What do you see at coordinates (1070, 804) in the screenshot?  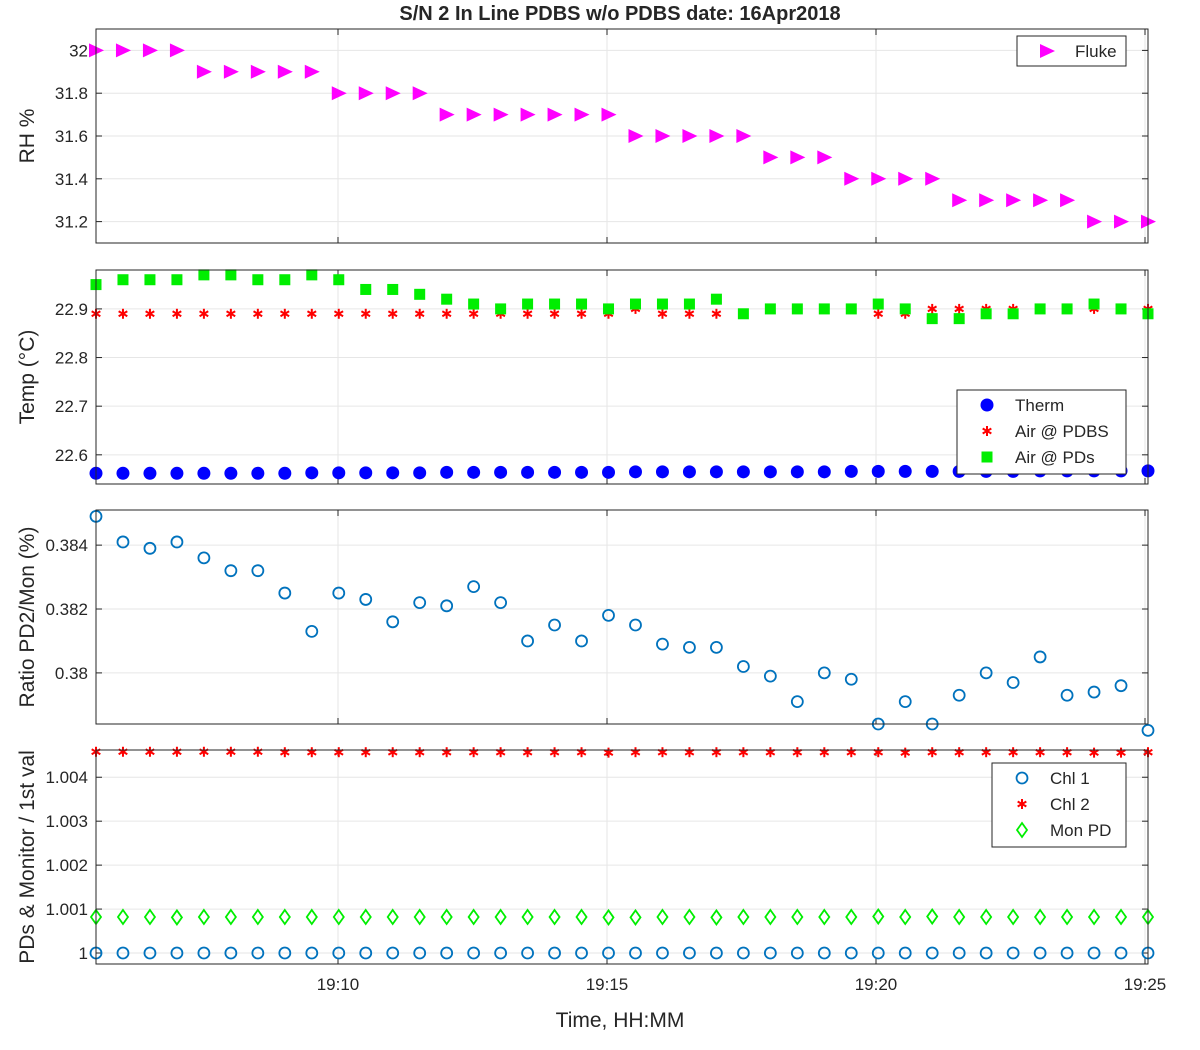 I see `legend-label: Chl 2` at bounding box center [1070, 804].